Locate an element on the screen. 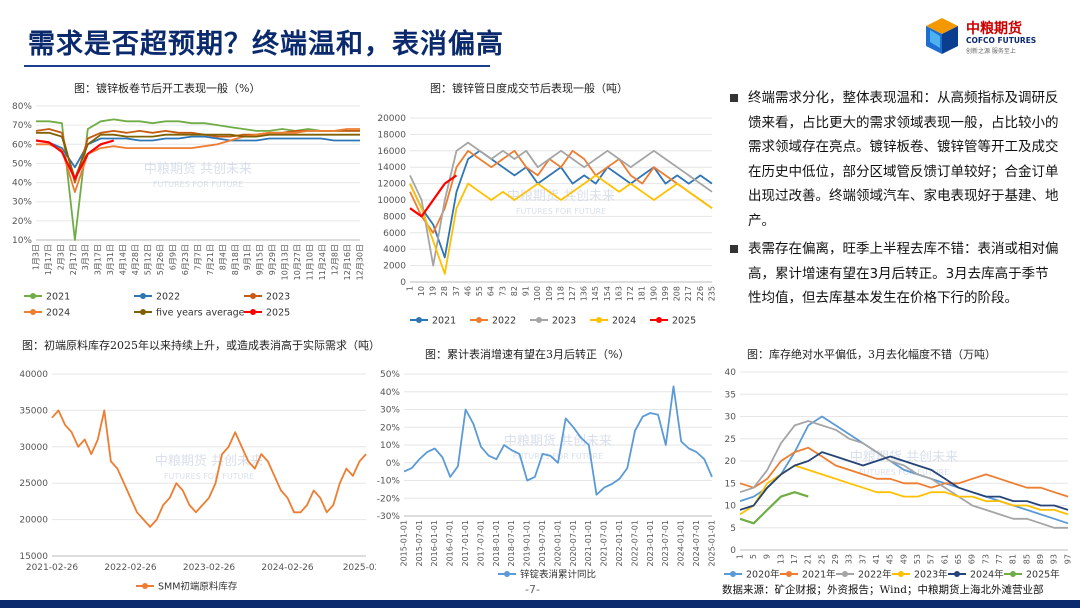 This screenshot has height=608, width=1080. x-tick-label: 5月12日 is located at coordinates (148, 259).